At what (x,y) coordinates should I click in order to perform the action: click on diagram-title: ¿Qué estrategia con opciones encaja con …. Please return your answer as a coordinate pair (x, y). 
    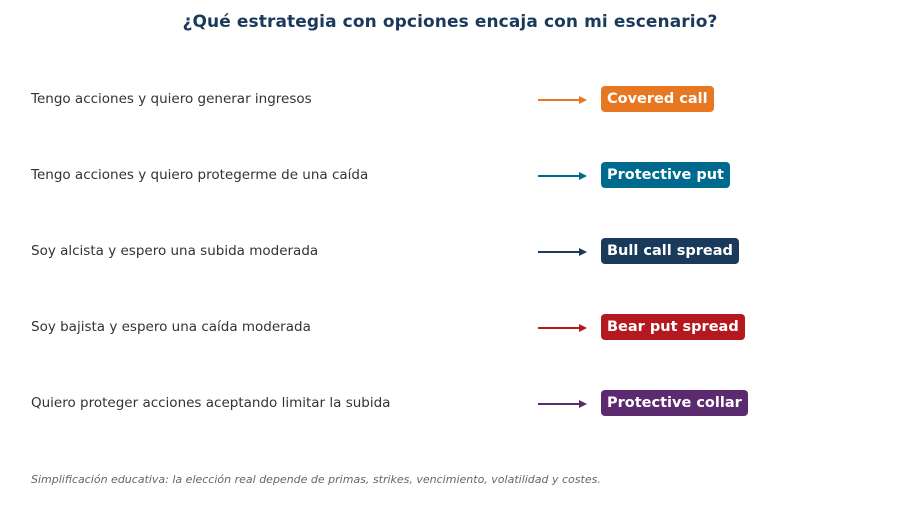
    Looking at the image, I should click on (450, 22).